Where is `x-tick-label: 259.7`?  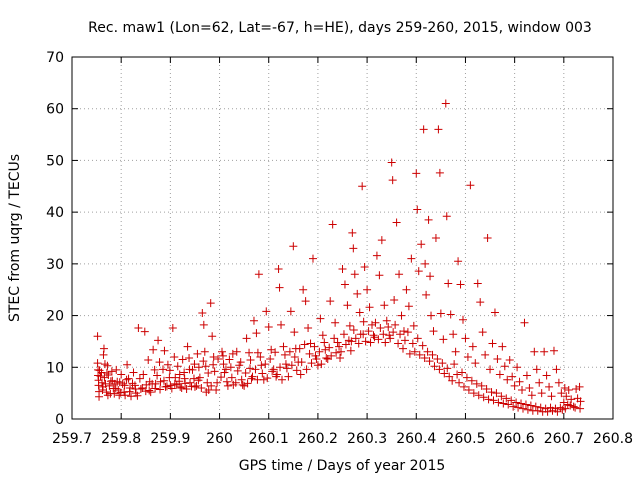
x-tick-label: 259.7 is located at coordinates (72, 439).